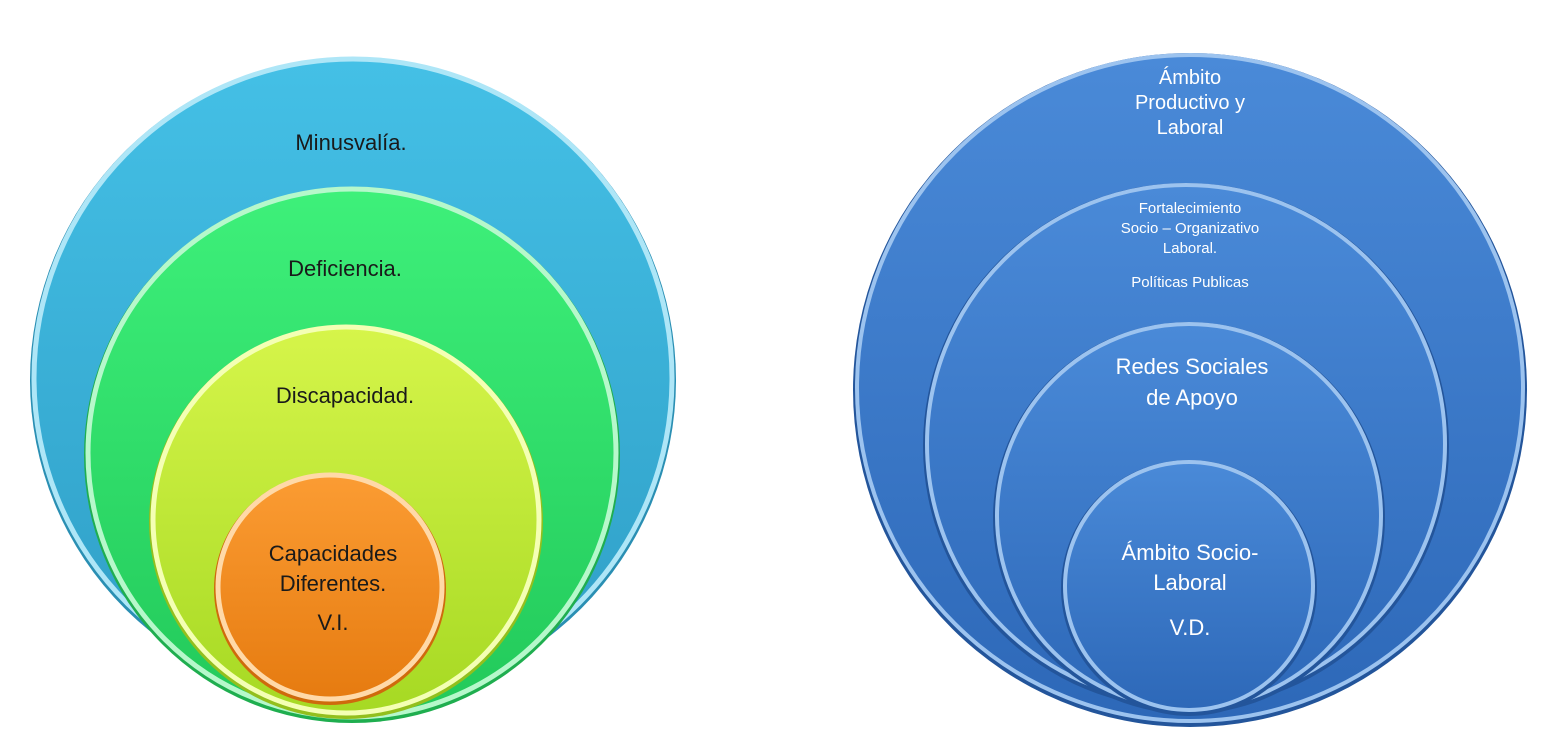 This screenshot has width=1543, height=736. What do you see at coordinates (1189, 582) in the screenshot?
I see `label-socio-line2: Laboral` at bounding box center [1189, 582].